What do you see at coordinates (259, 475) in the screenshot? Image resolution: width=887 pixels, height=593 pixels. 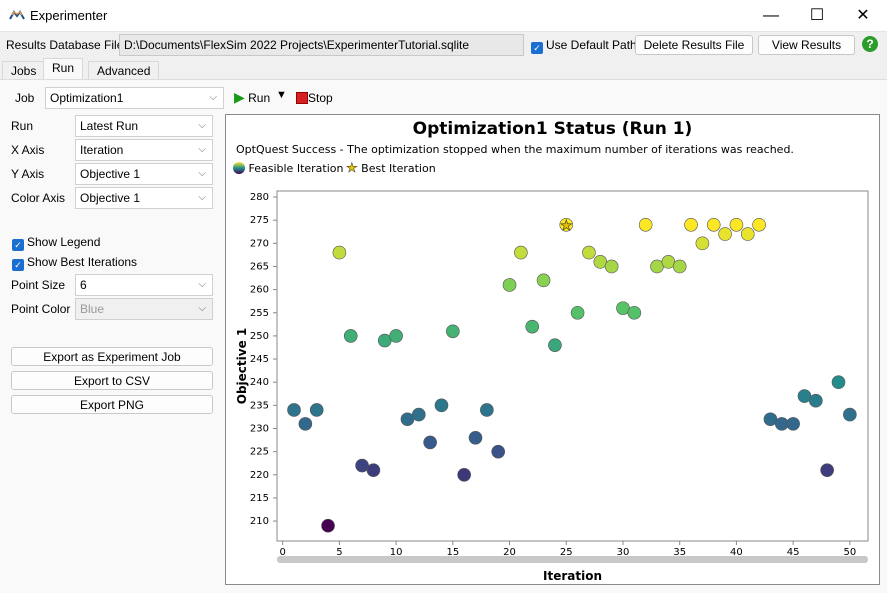 I see `y-tick-label: 220` at bounding box center [259, 475].